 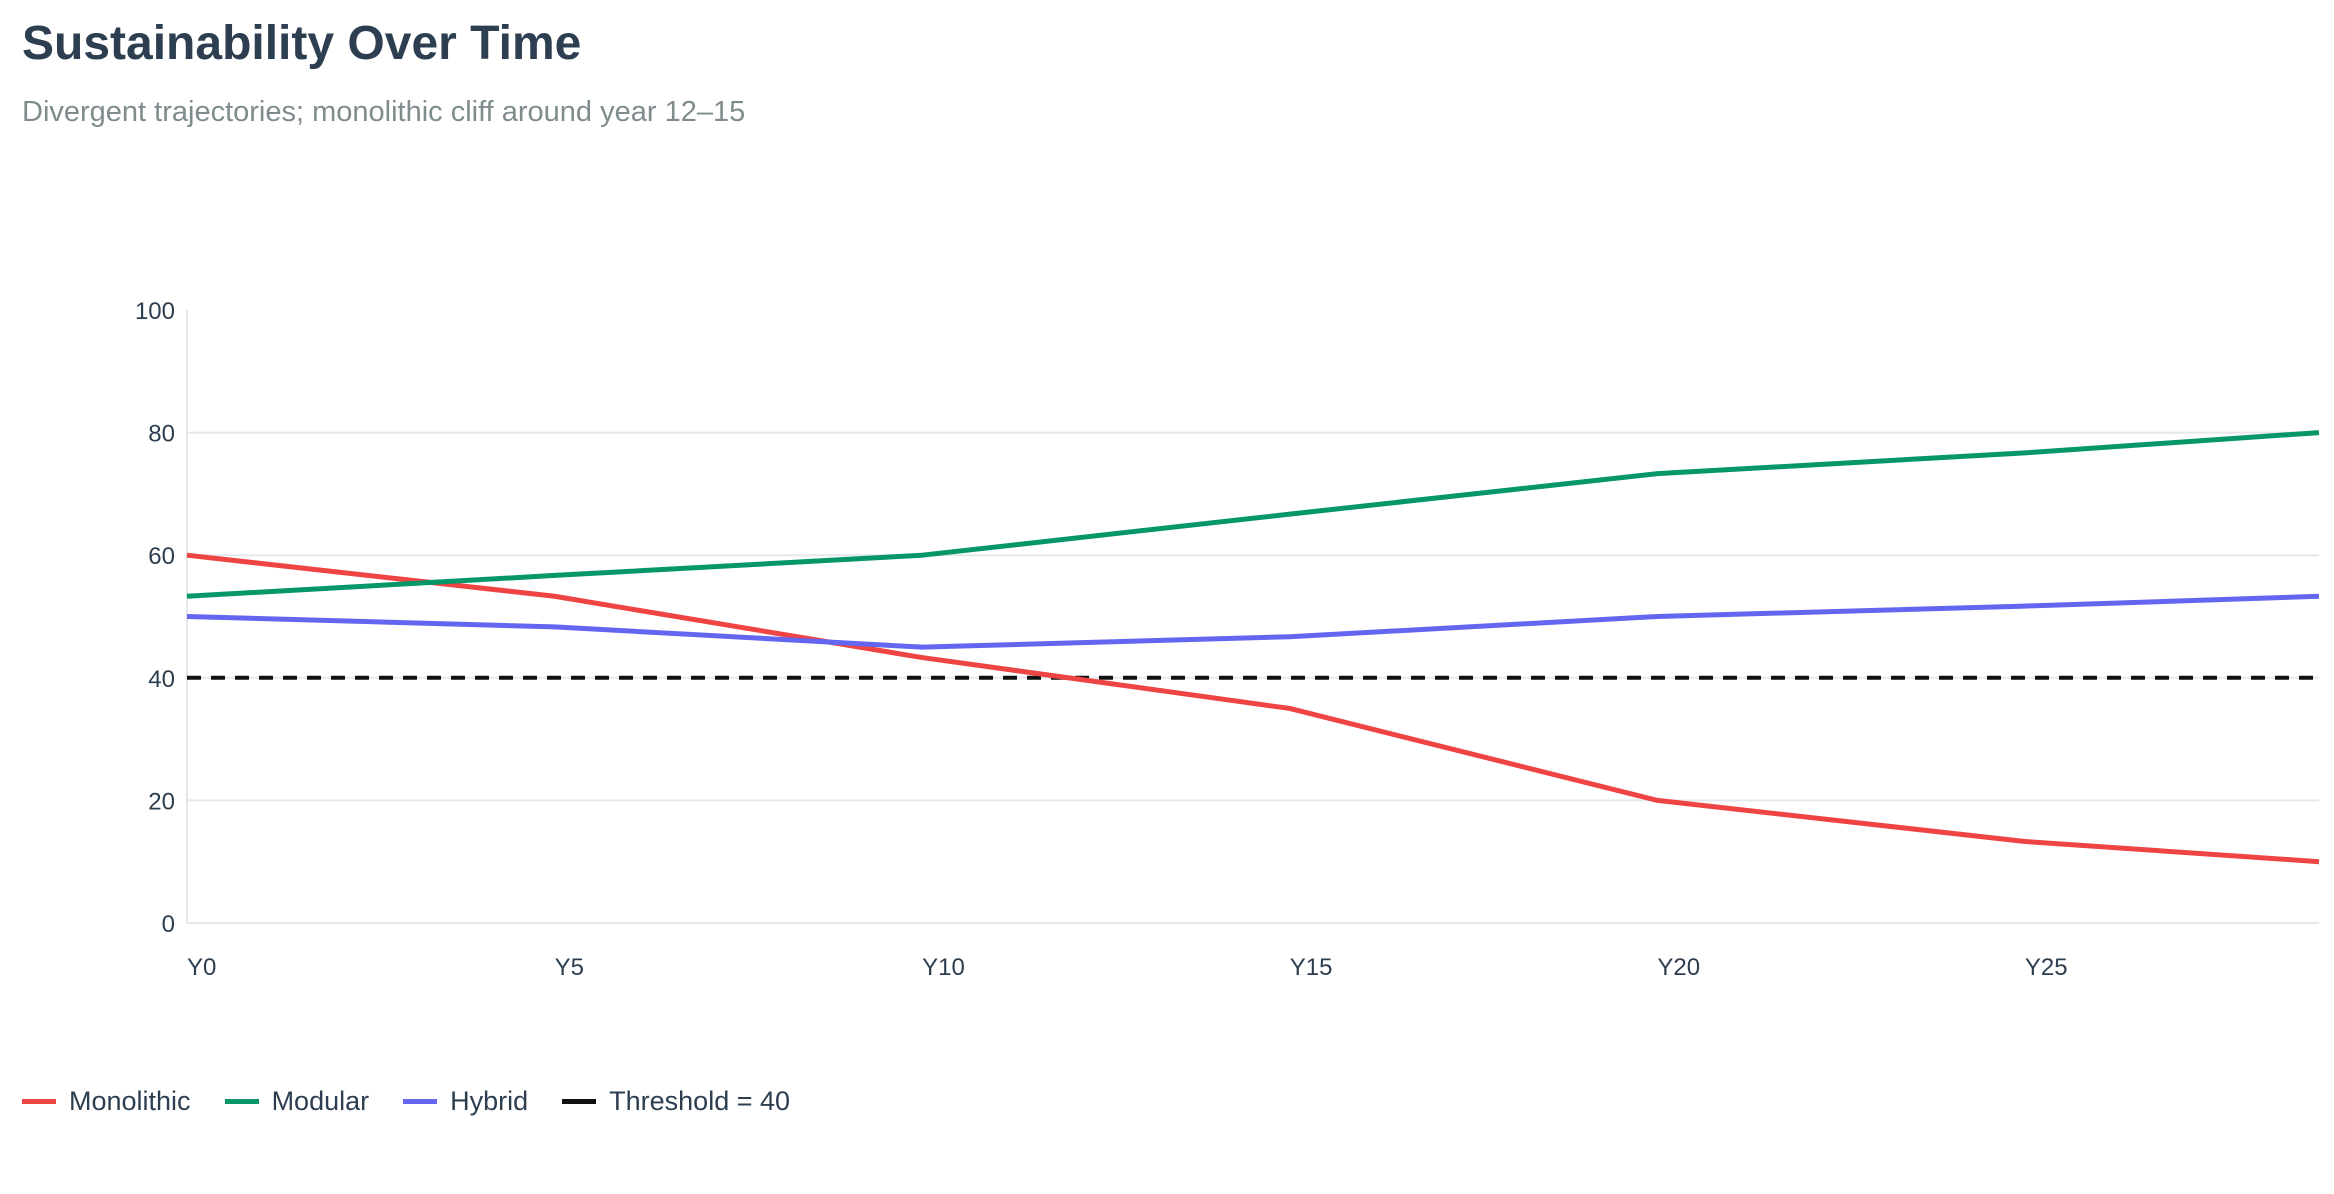 I want to click on y-tick-label: 100, so click(x=155, y=311).